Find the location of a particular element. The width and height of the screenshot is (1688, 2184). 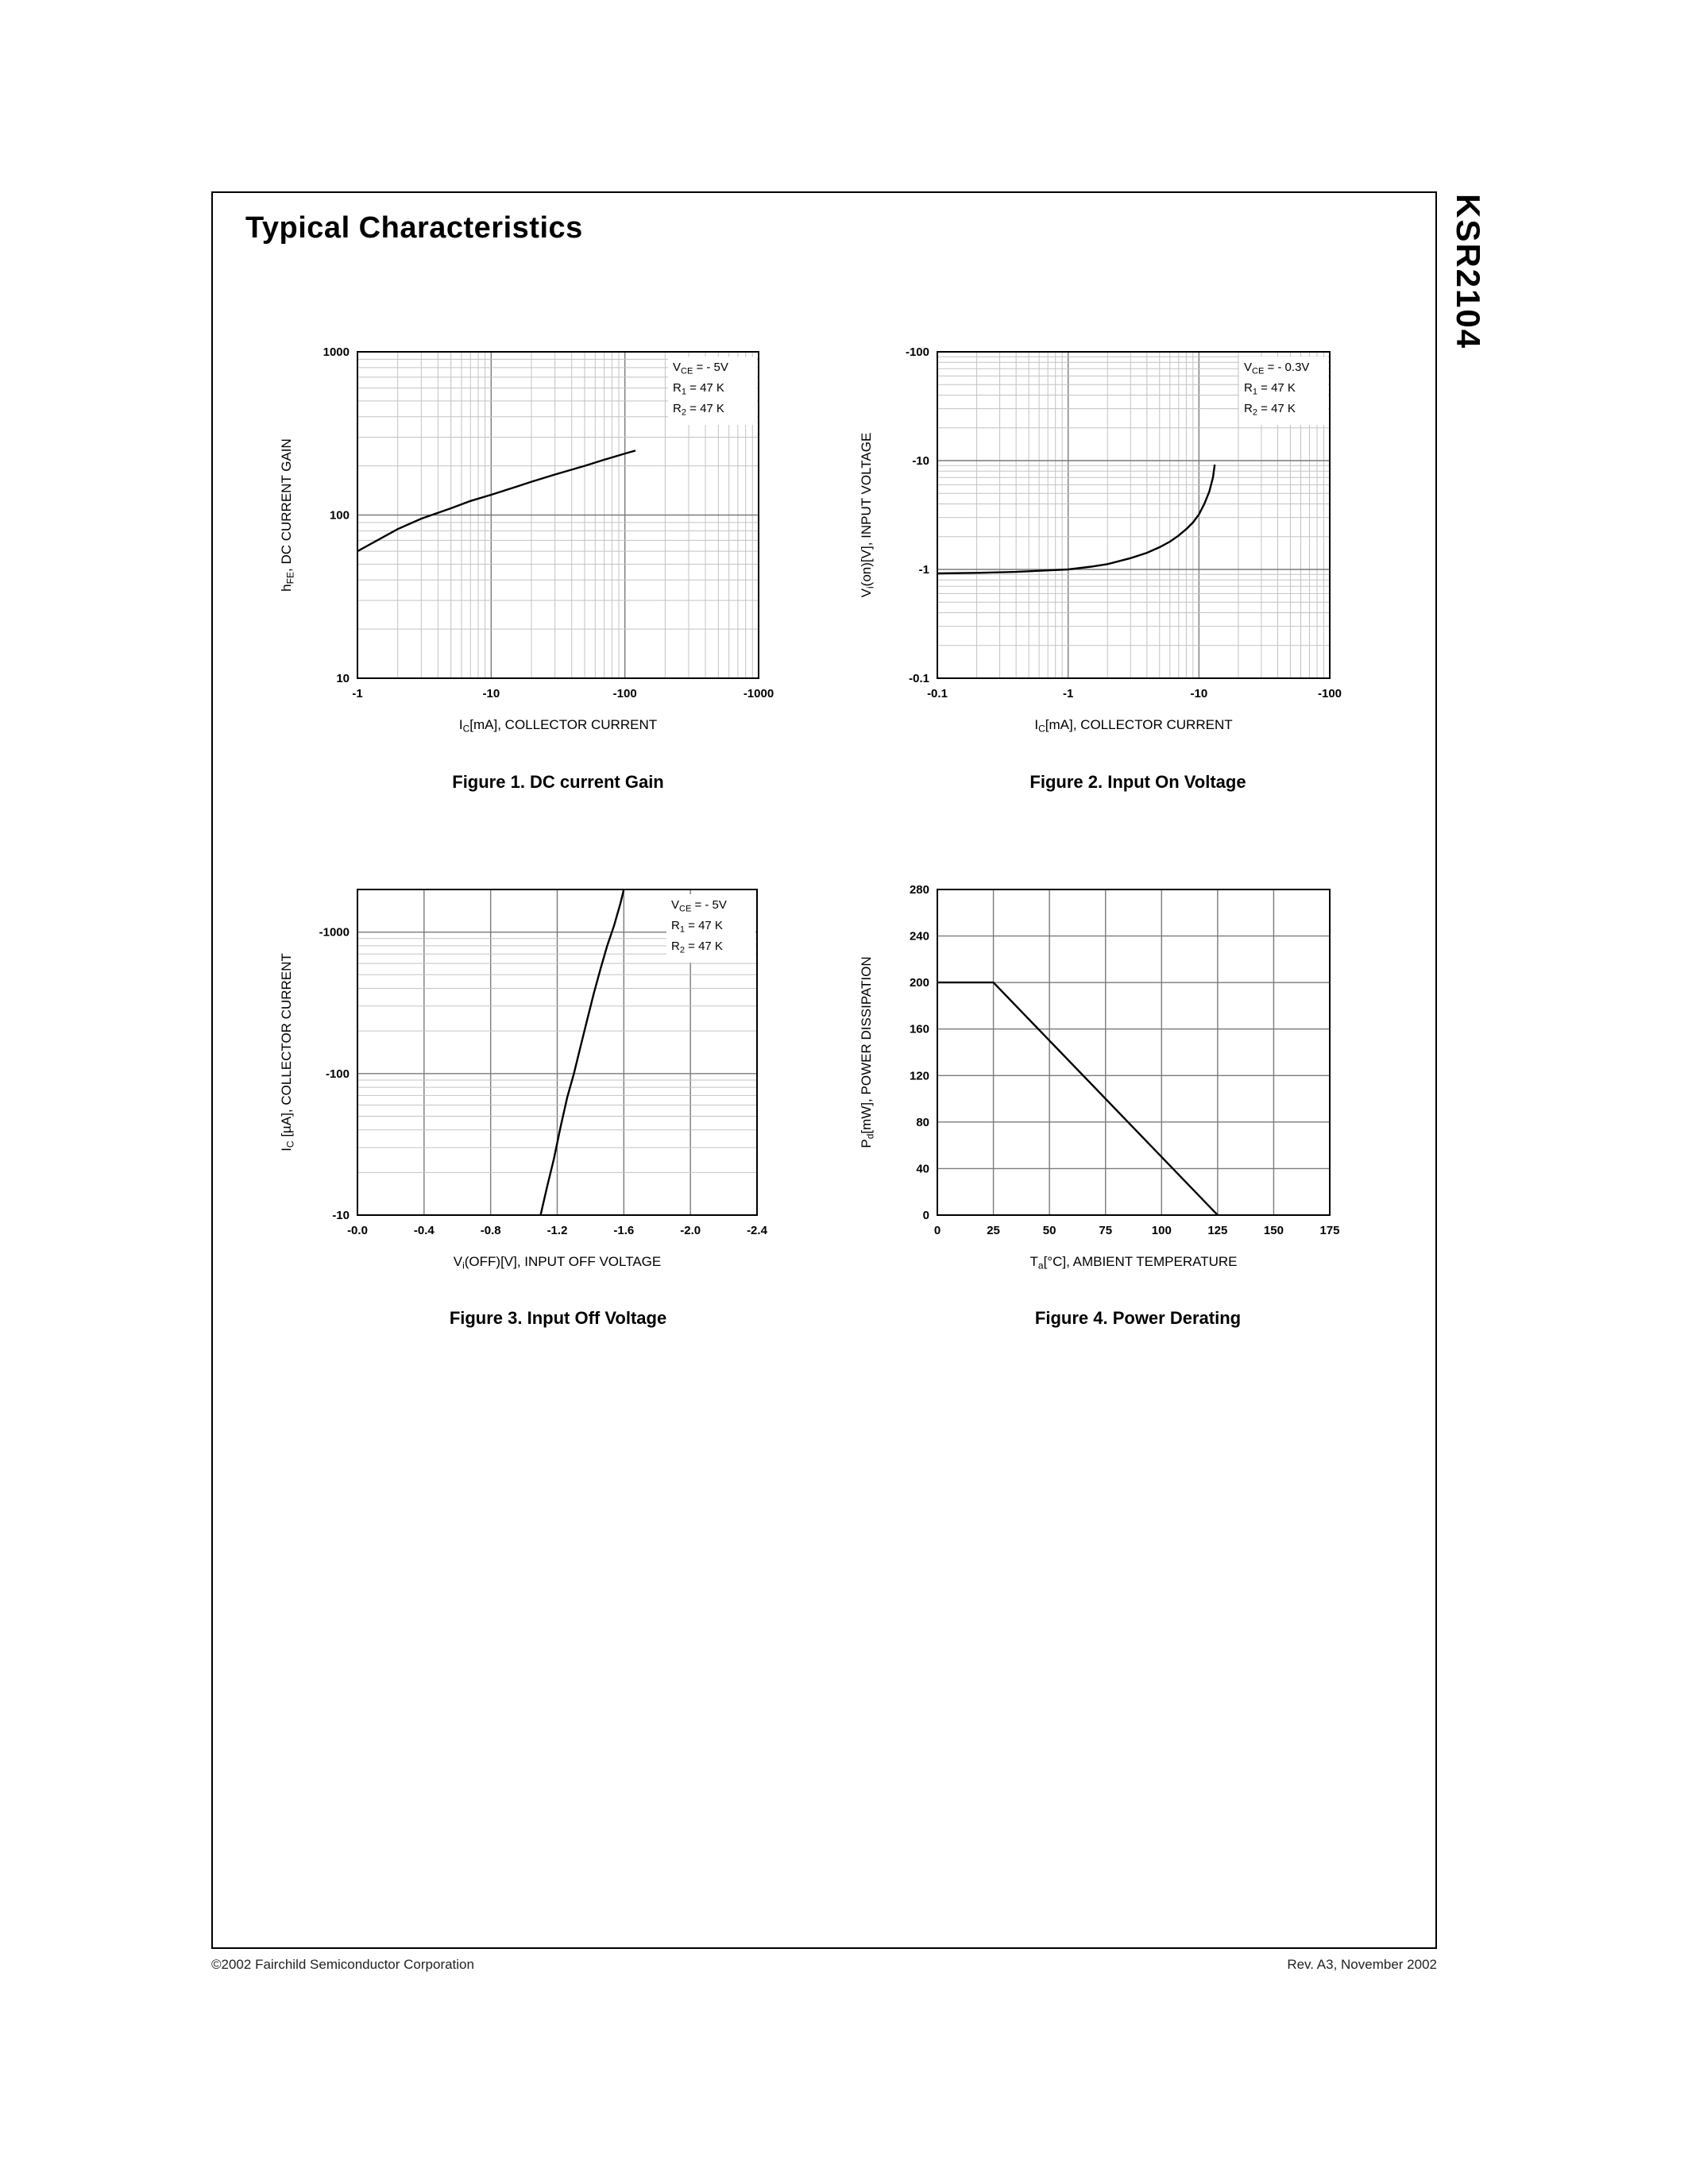

y-tick-label: 240 is located at coordinates (920, 937).